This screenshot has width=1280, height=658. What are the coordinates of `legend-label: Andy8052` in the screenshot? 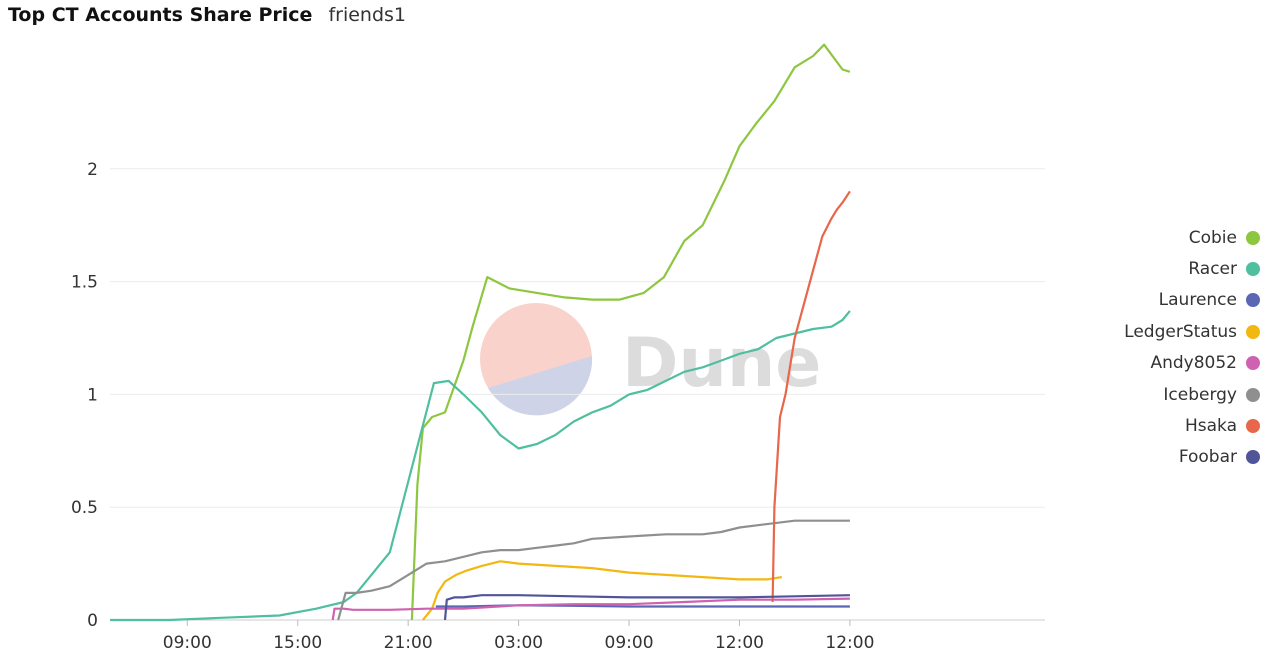 It's located at (1193, 363).